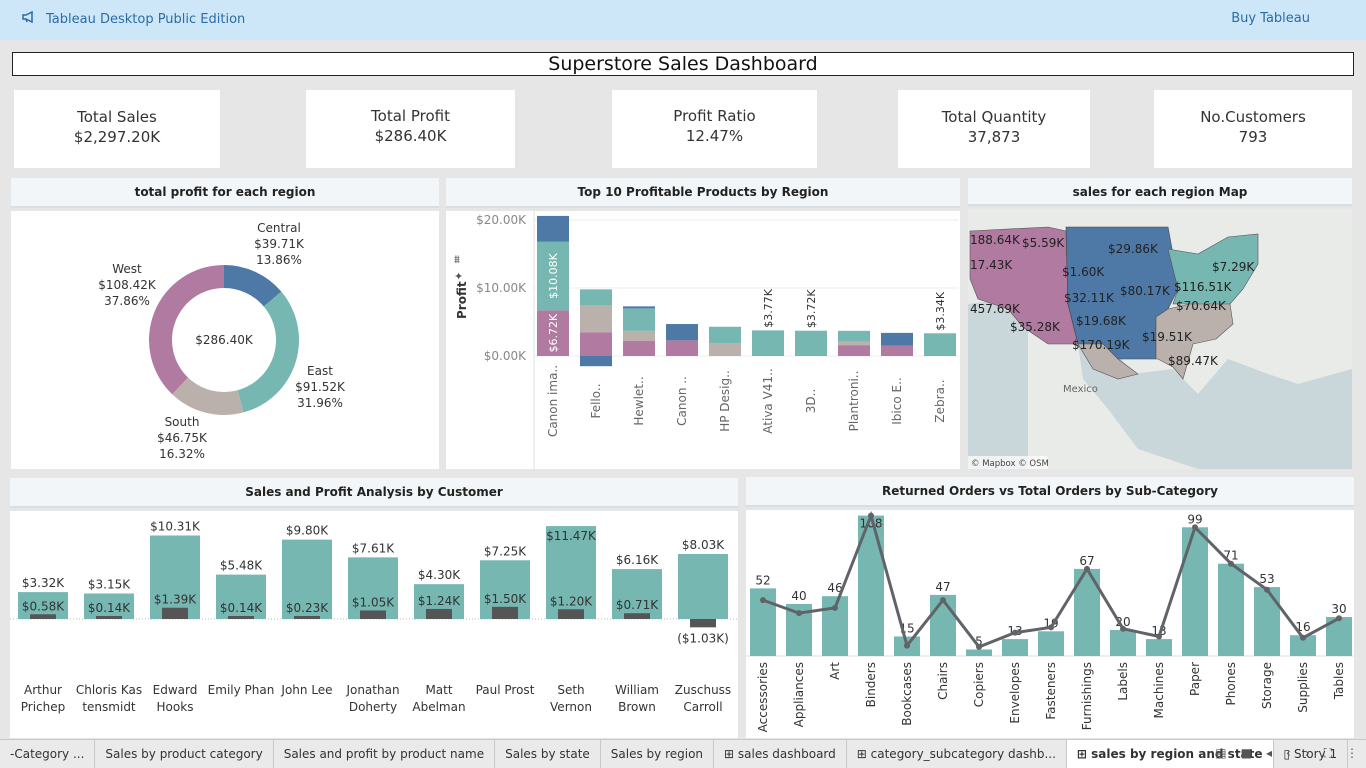 The width and height of the screenshot is (1366, 768). Describe the element at coordinates (658, 754) in the screenshot. I see `sheet-tab: Sales by region` at that location.